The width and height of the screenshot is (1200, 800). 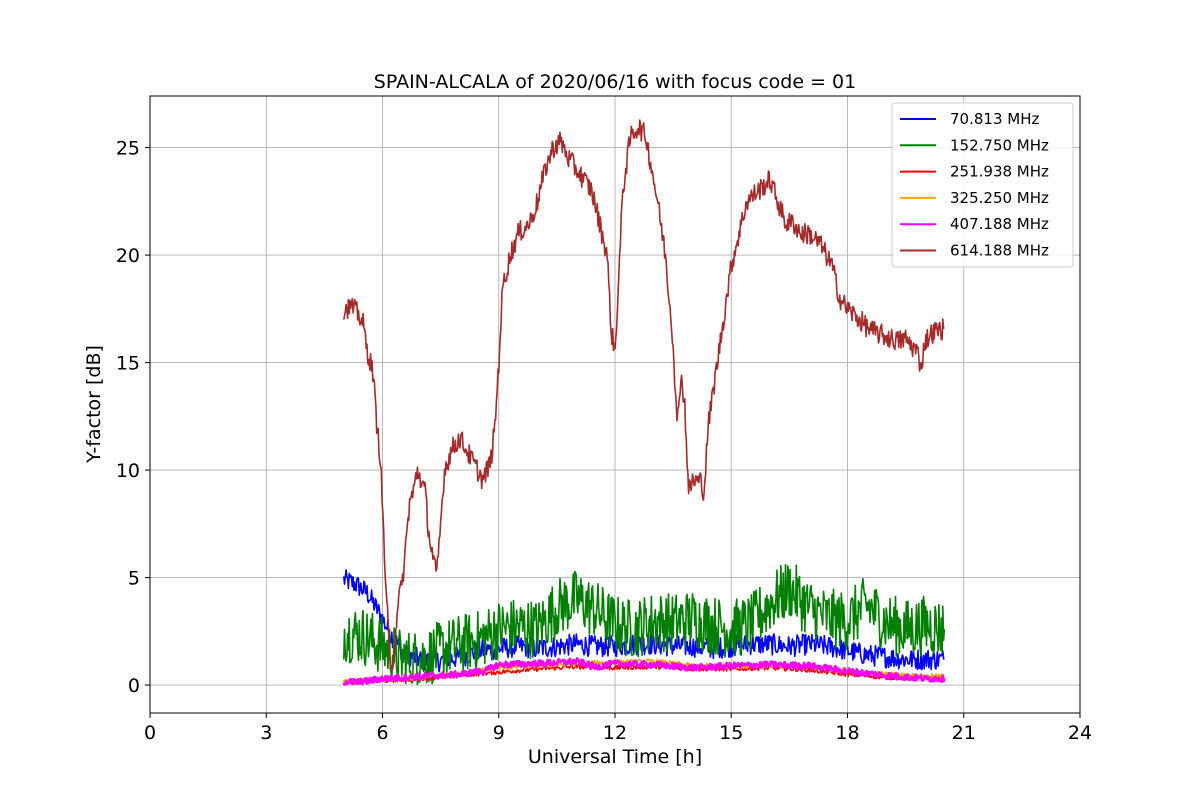 I want to click on y-tick-label: 25, so click(x=128, y=149).